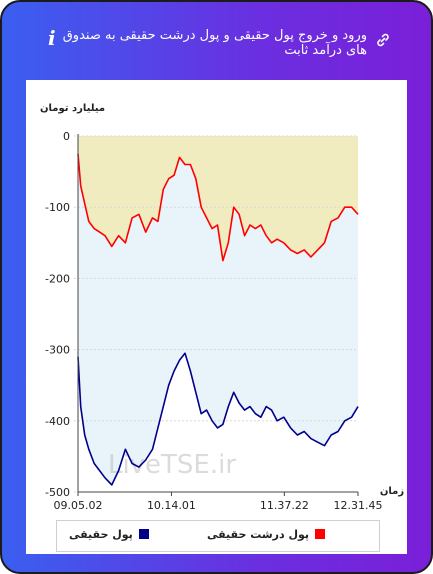 This screenshot has width=433, height=574. What do you see at coordinates (57, 278) in the screenshot?
I see `y-tick-label: -200` at bounding box center [57, 278].